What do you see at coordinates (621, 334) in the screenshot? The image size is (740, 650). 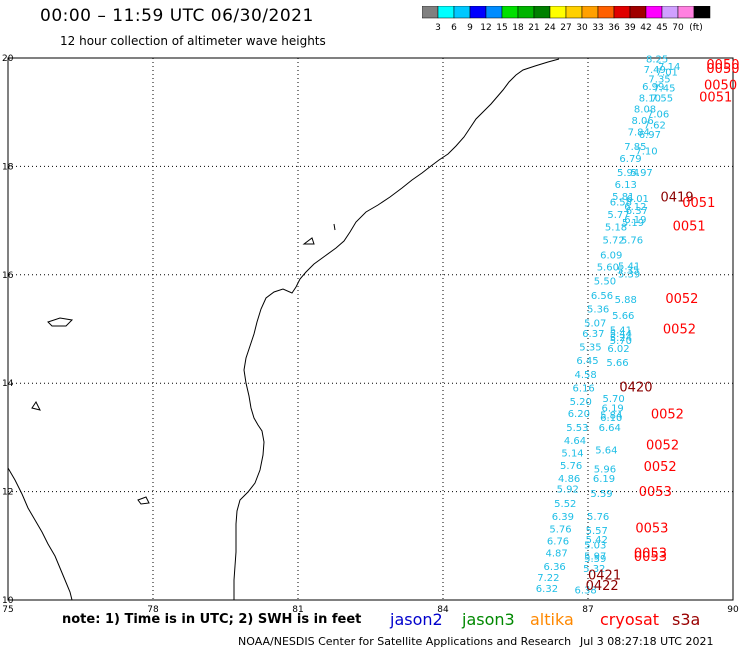 I see `swh-value-label: 5.44` at bounding box center [621, 334].